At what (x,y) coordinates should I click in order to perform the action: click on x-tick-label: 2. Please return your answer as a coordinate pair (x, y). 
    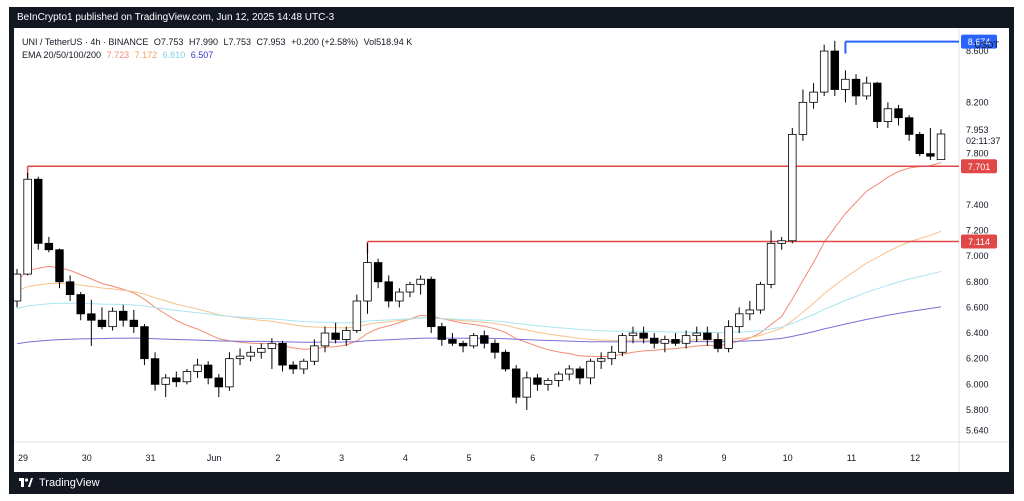
    Looking at the image, I should click on (277, 458).